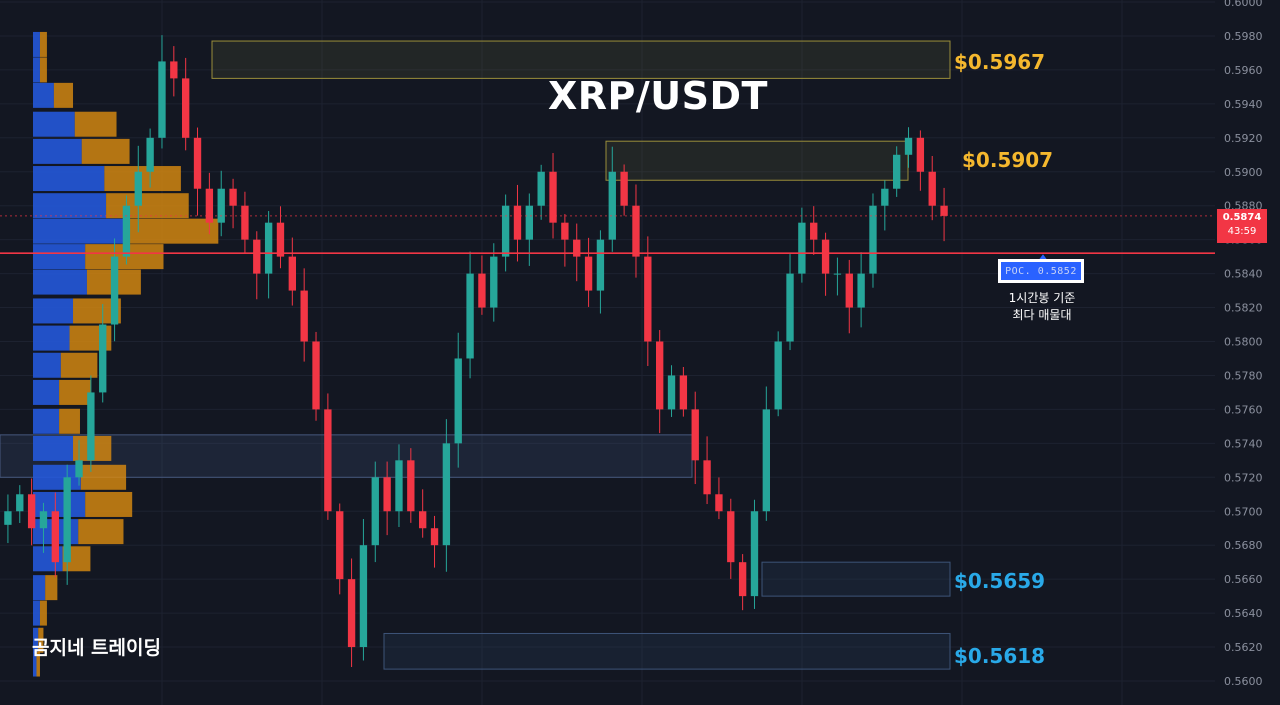 This screenshot has width=1280, height=705. I want to click on price-axis-tick: 0.5740, so click(1243, 443).